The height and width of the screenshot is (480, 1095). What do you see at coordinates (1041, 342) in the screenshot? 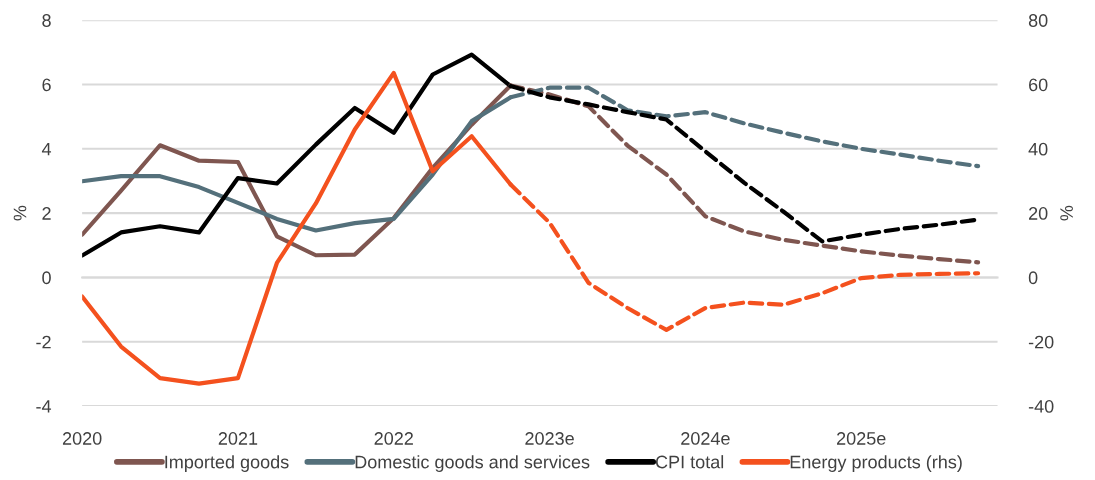
I see `y2-tick-label: -20` at bounding box center [1041, 342].